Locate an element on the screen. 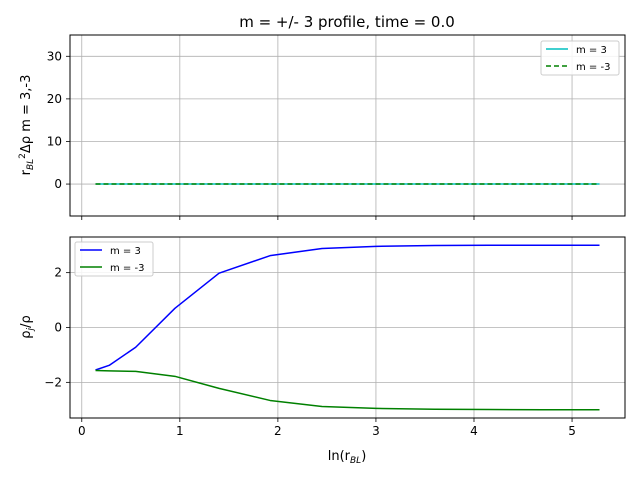  bottom-ytick-label: 0 is located at coordinates (58, 328).